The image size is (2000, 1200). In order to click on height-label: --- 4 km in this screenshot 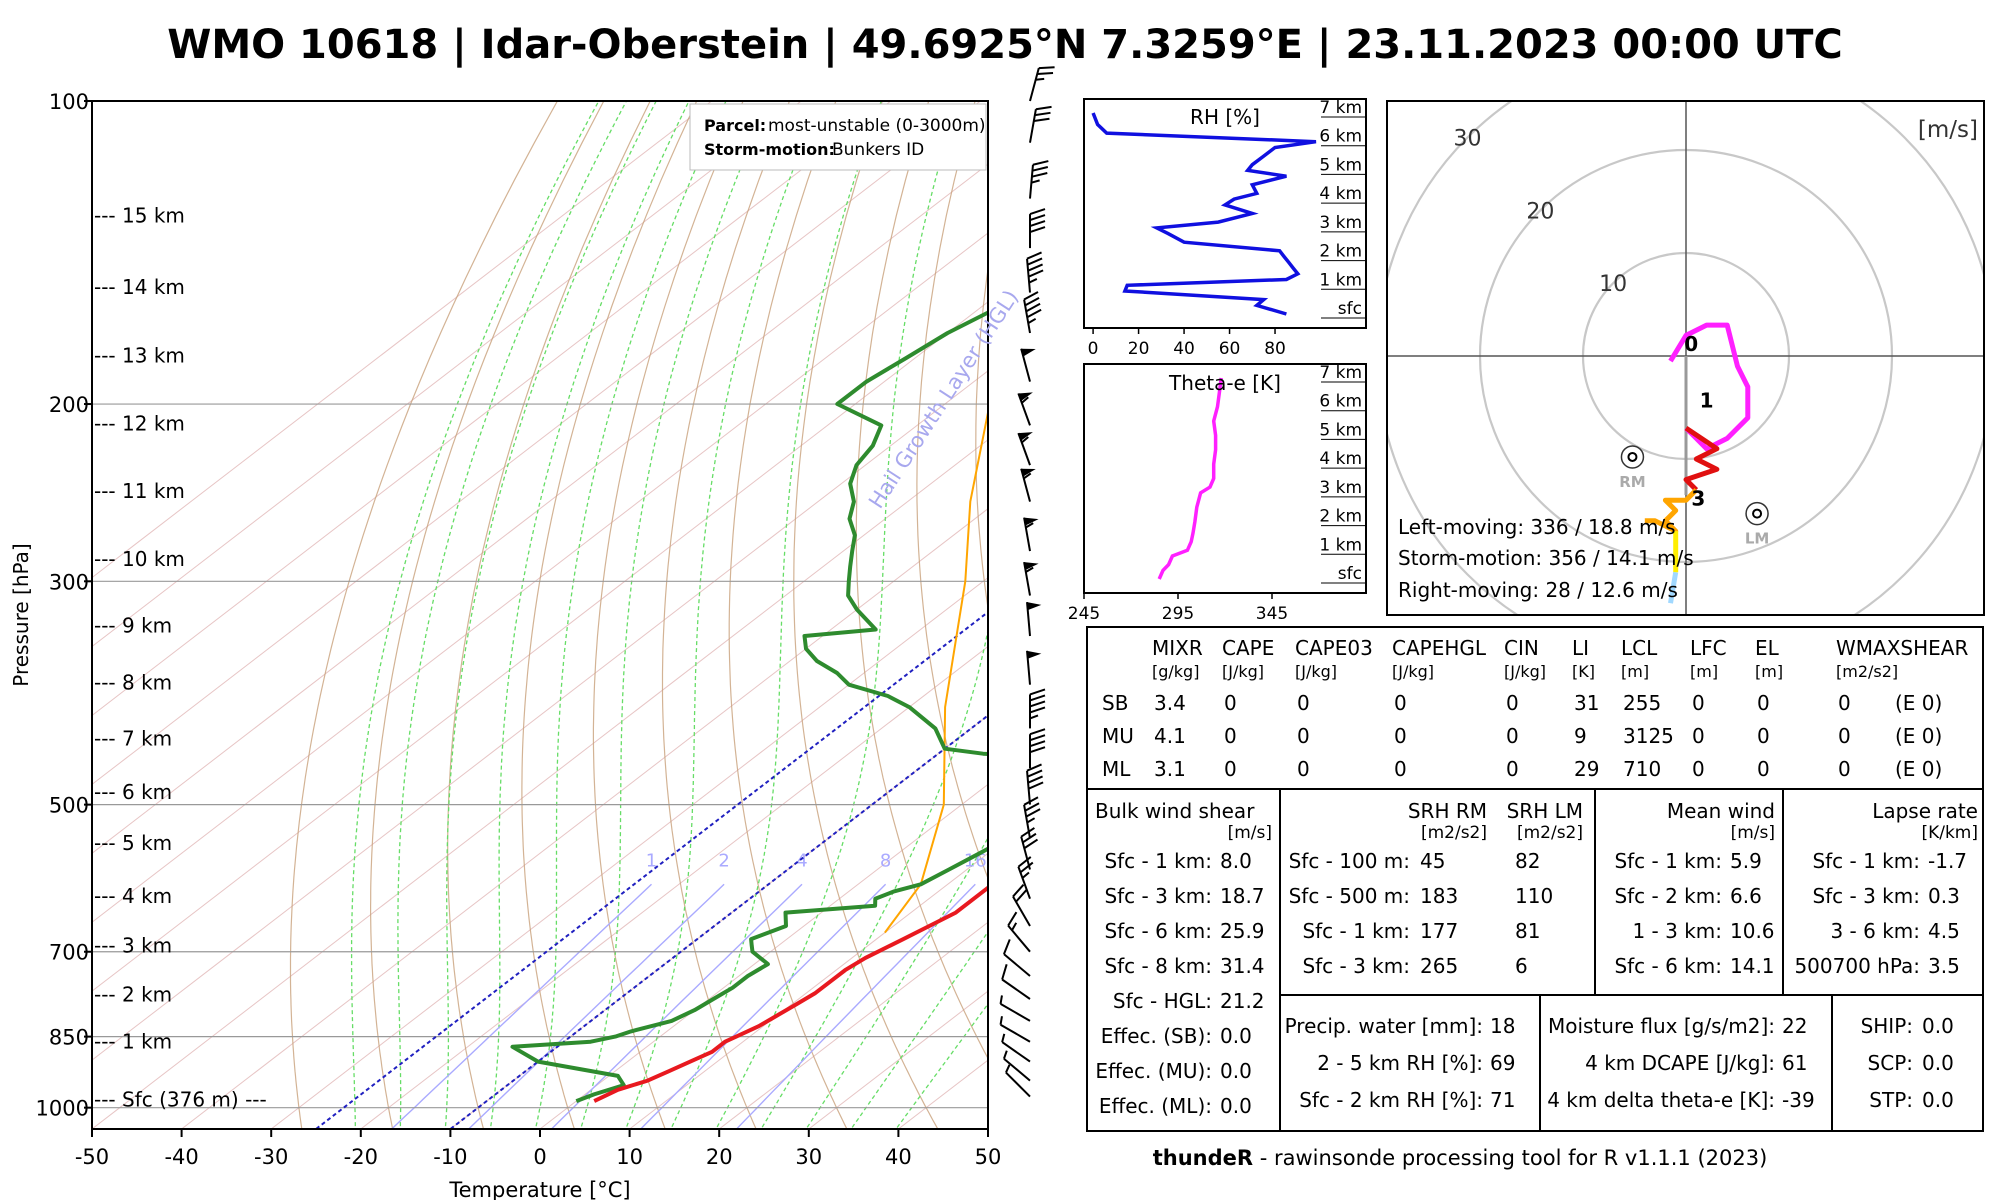, I will do `click(133, 896)`.